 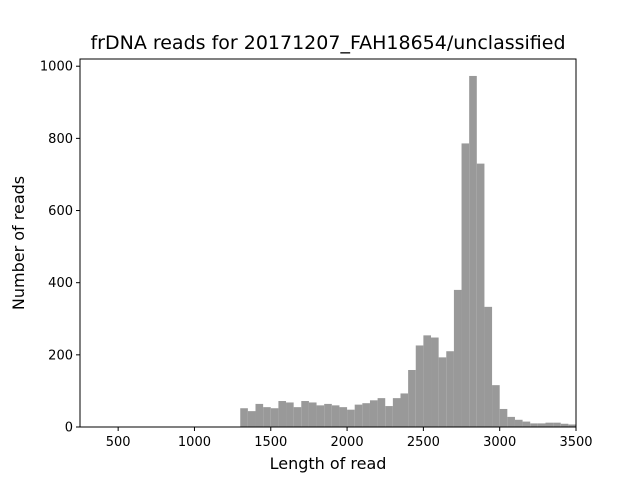 I want to click on x-tick-label: 2500, so click(x=423, y=442).